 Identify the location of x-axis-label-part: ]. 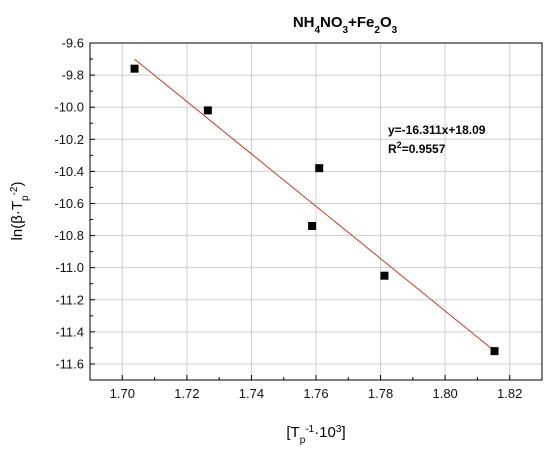
(343, 432).